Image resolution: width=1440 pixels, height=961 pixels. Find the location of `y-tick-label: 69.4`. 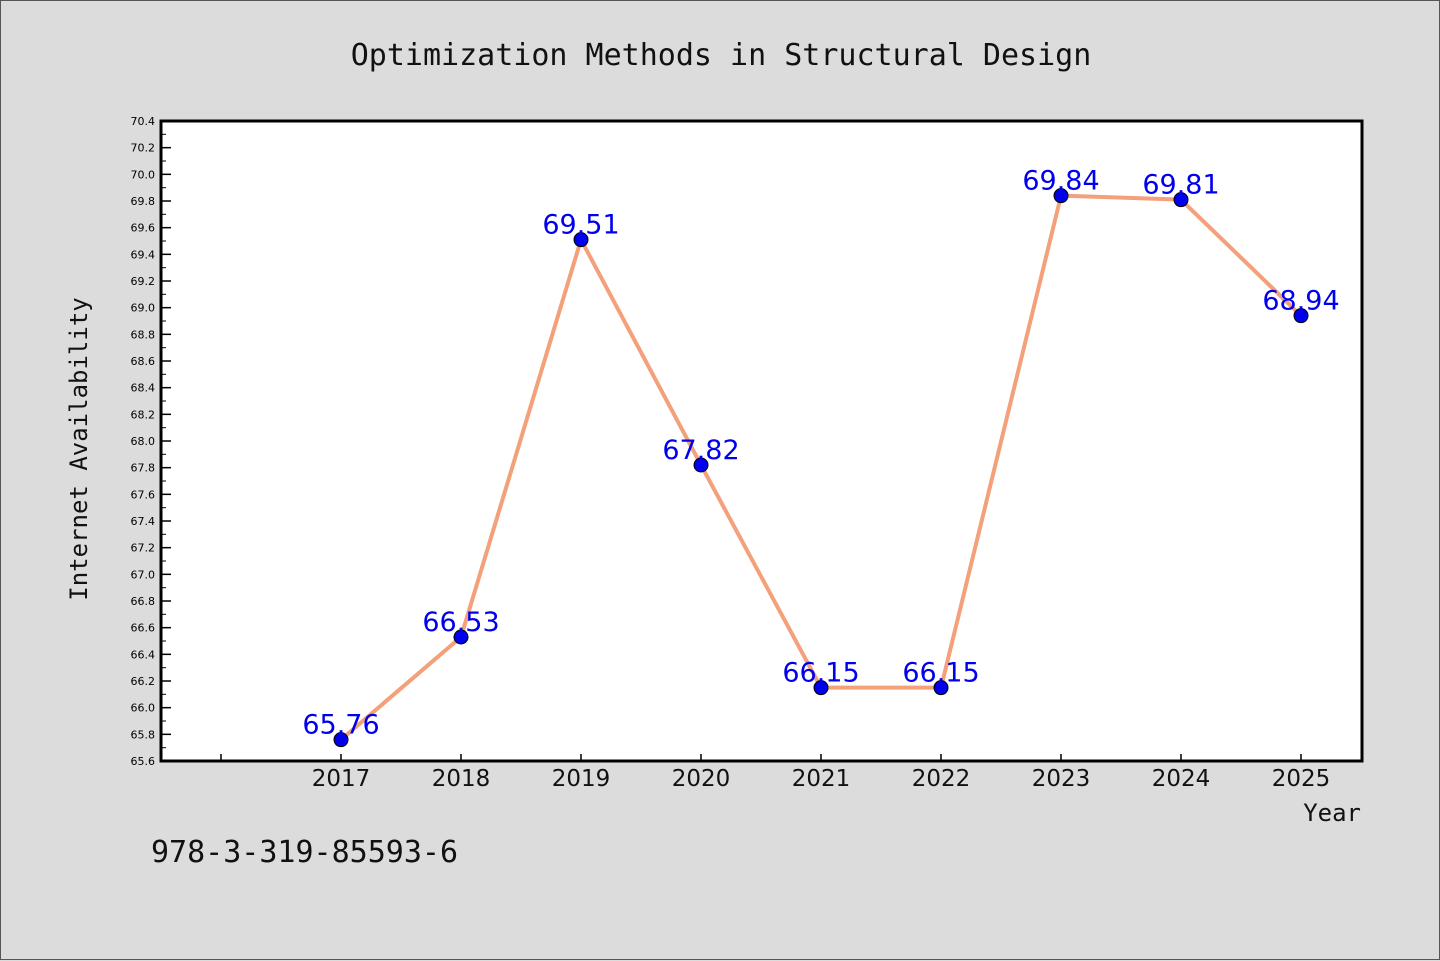

y-tick-label: 69.4 is located at coordinates (143, 254).